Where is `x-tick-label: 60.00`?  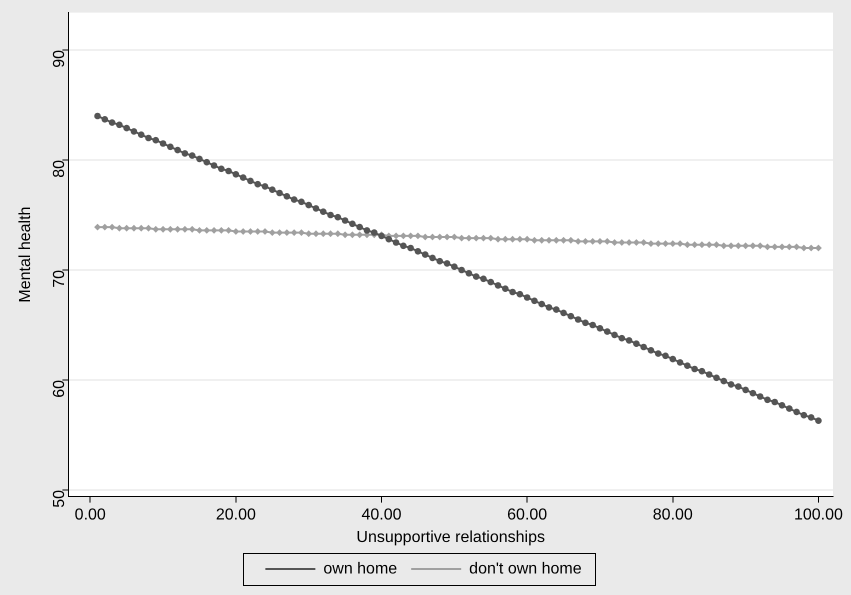 x-tick-label: 60.00 is located at coordinates (527, 515).